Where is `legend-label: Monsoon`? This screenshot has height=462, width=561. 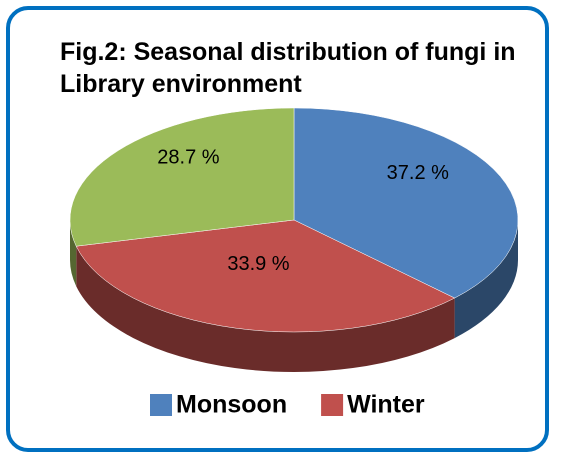
legend-label: Monsoon is located at coordinates (231, 405).